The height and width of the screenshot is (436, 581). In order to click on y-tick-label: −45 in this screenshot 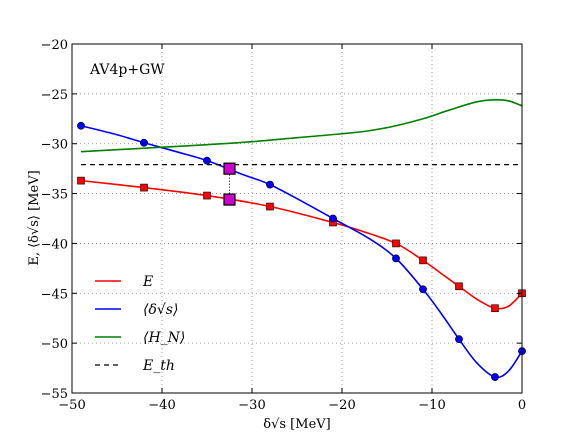, I will do `click(54, 294)`.